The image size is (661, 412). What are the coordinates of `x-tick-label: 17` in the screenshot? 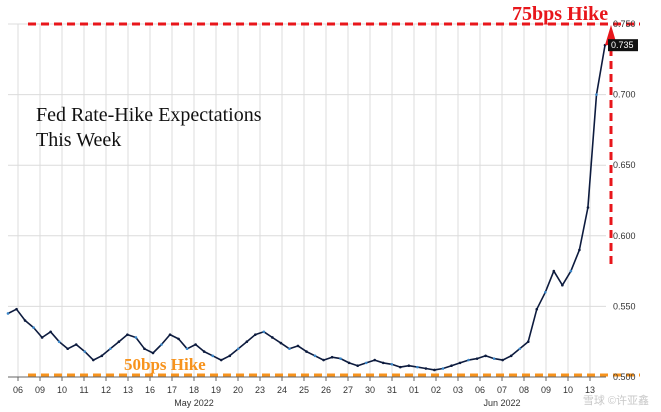 It's located at (172, 390).